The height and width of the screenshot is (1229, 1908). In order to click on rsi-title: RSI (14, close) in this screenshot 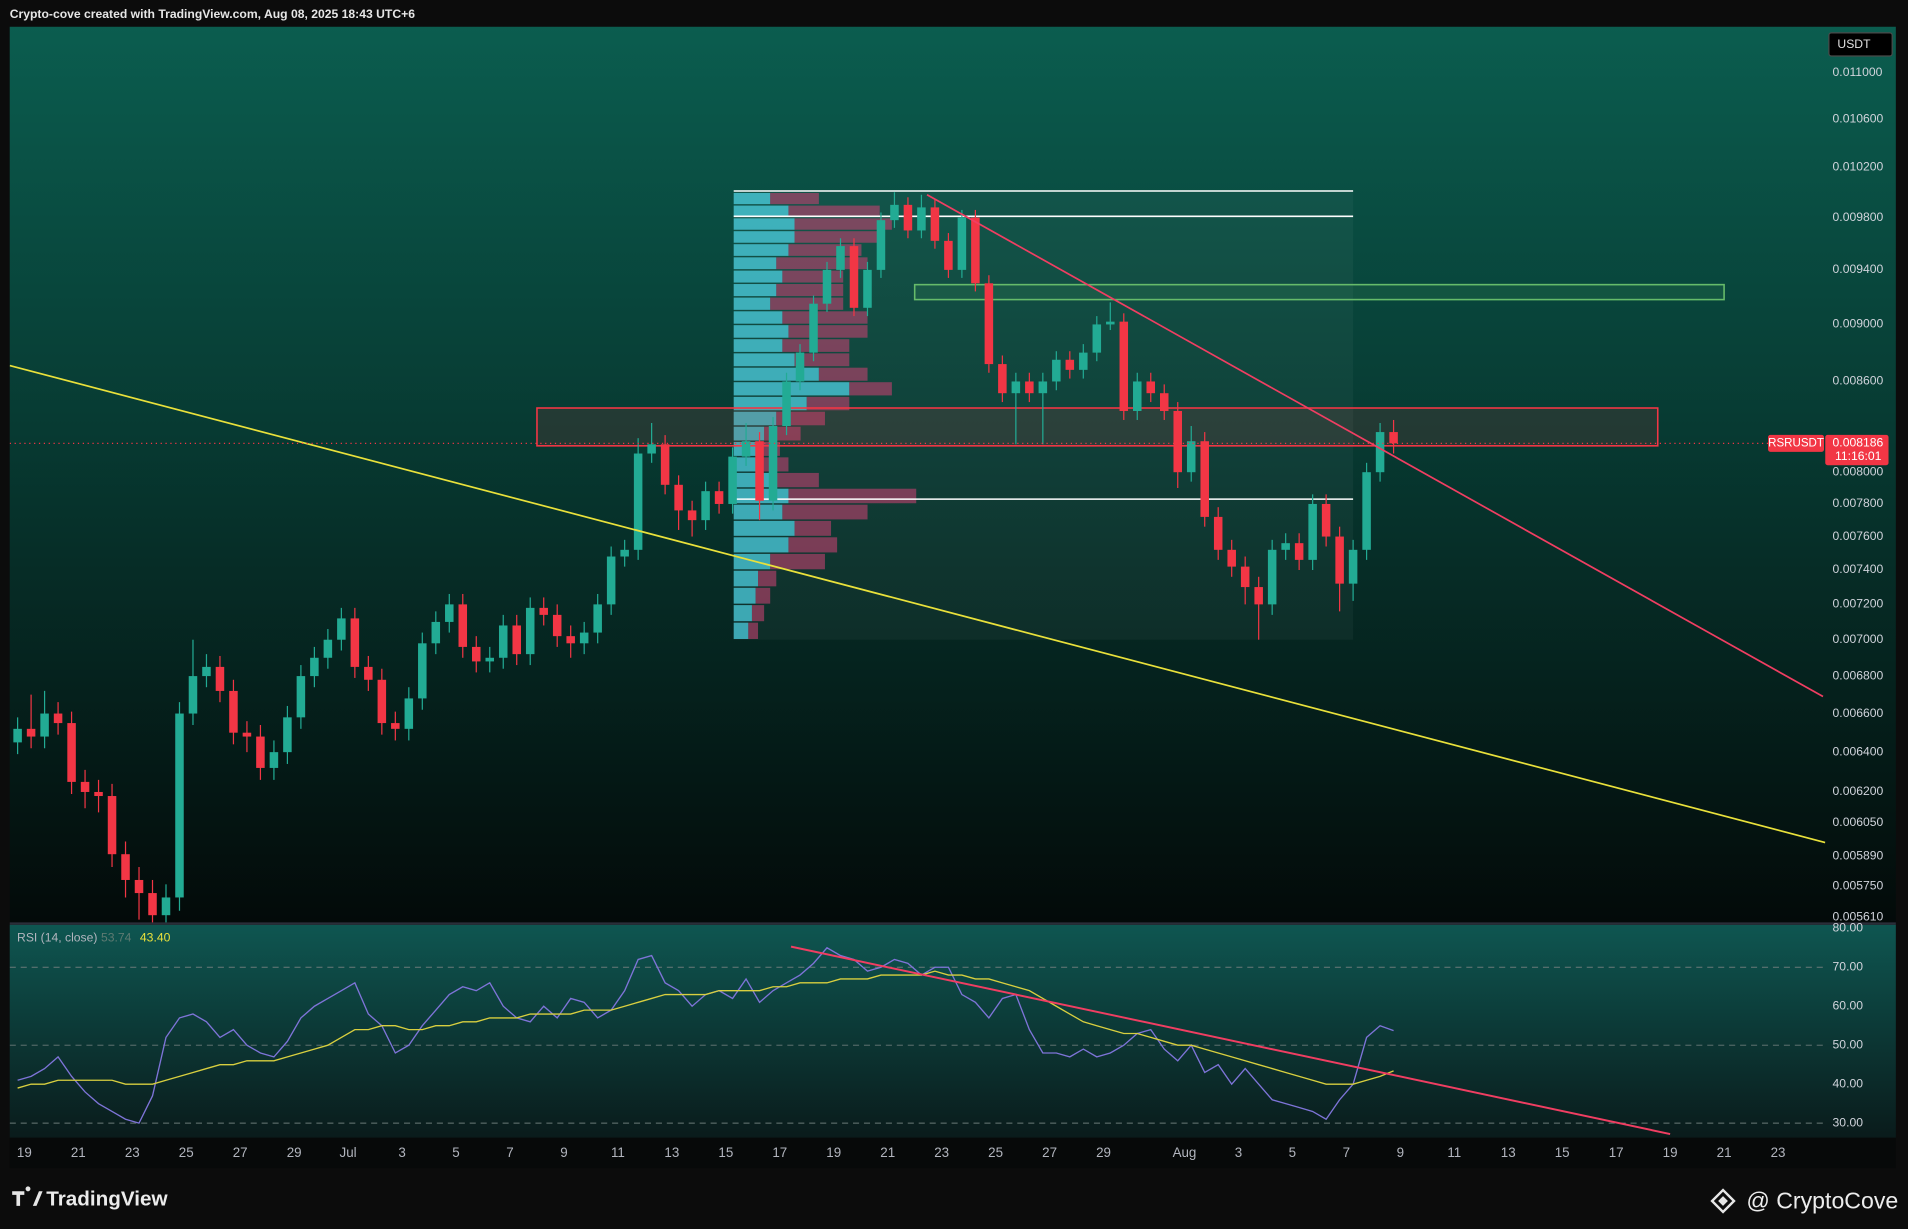, I will do `click(57, 937)`.